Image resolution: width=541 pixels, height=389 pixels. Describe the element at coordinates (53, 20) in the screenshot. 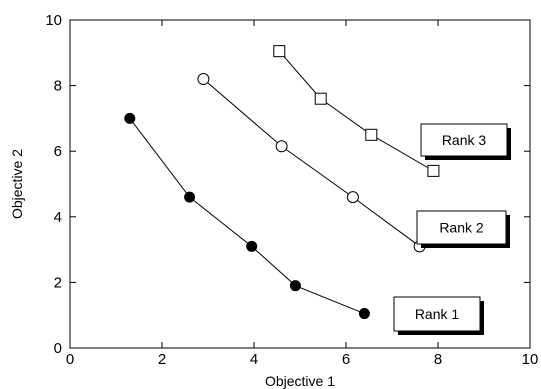

I see `y-axis-tick-label: 10` at that location.